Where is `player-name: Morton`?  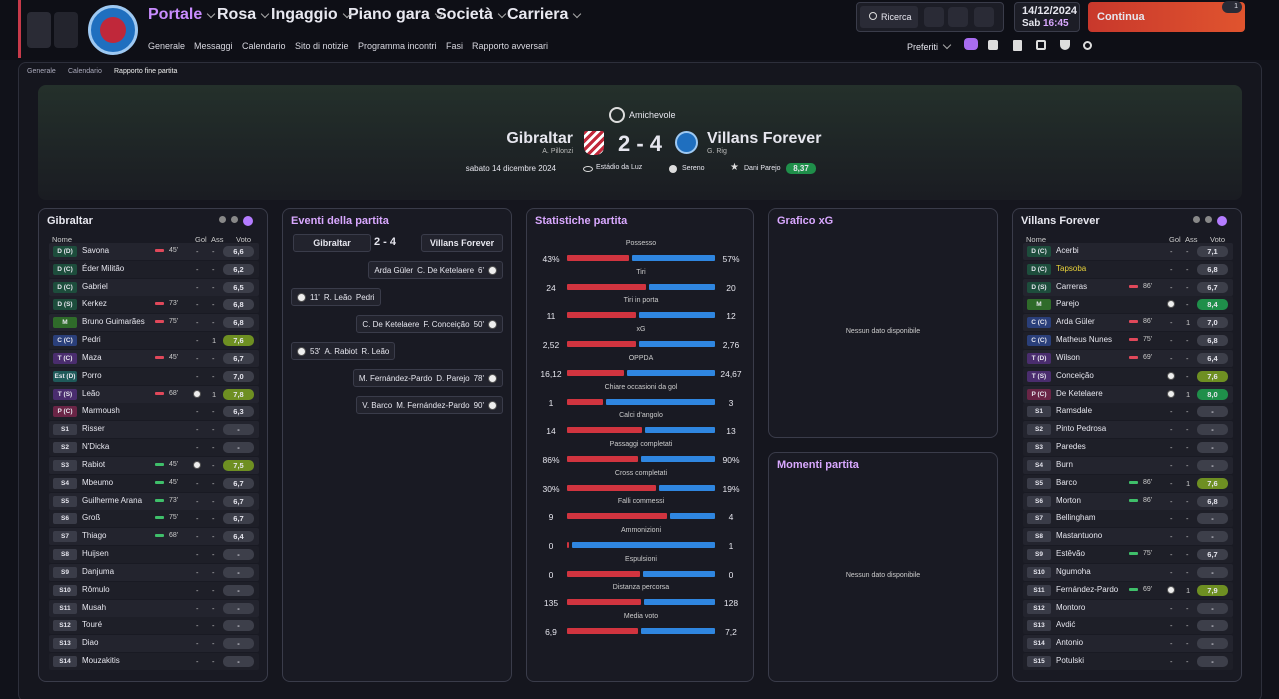 player-name: Morton is located at coordinates (1068, 500).